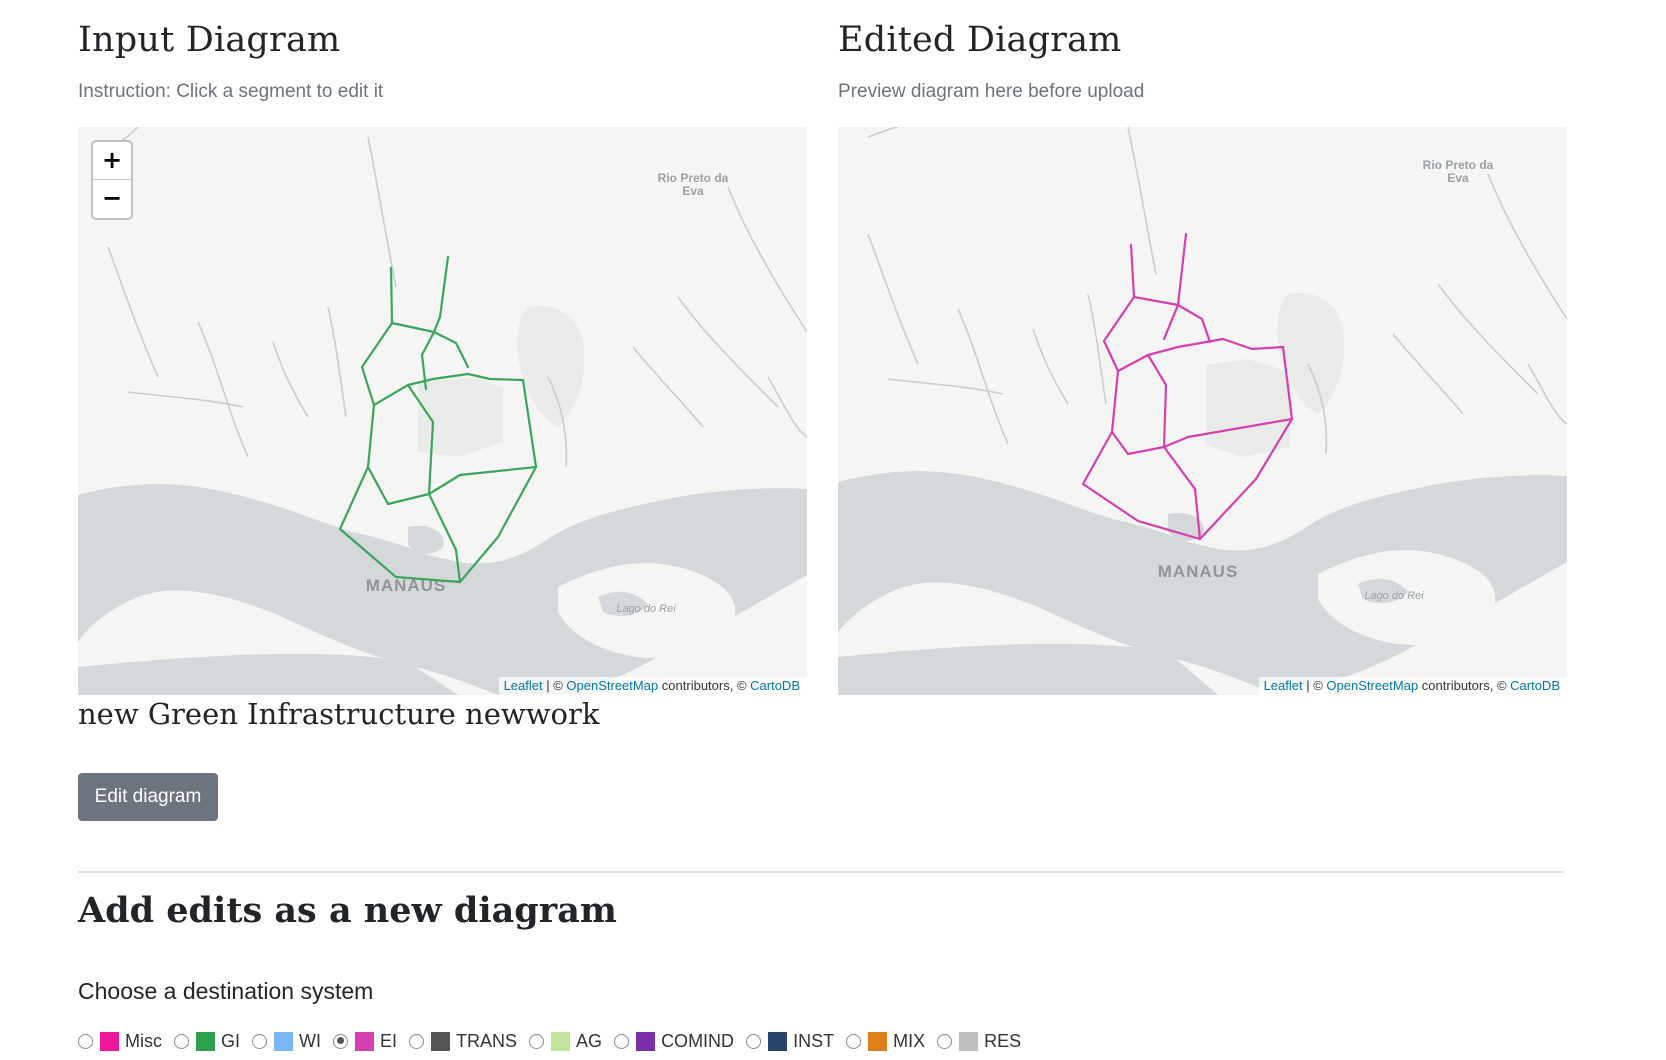 Image resolution: width=1666 pixels, height=1060 pixels. I want to click on place-label-lago-do-rei: Lago do Rei, so click(1394, 596).